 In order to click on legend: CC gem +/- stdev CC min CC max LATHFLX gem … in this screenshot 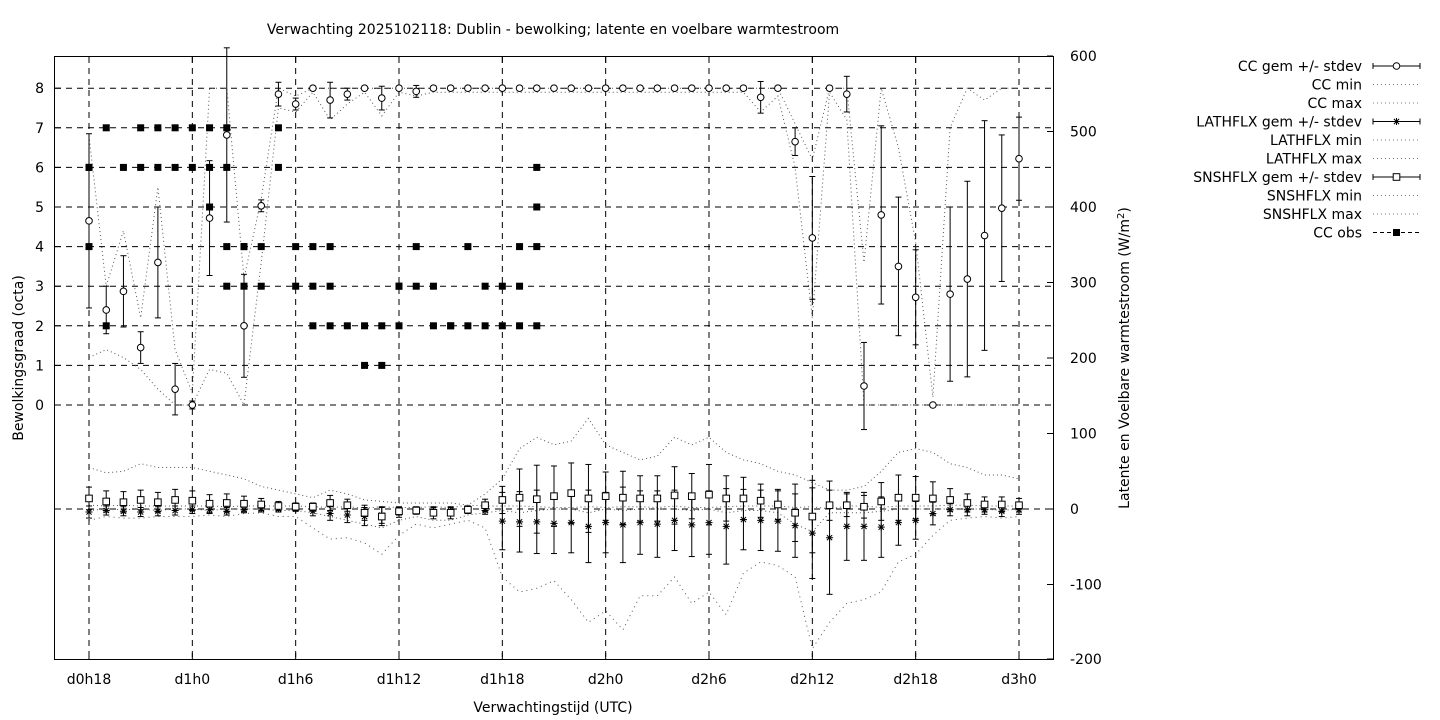, I will do `click(1307, 150)`.